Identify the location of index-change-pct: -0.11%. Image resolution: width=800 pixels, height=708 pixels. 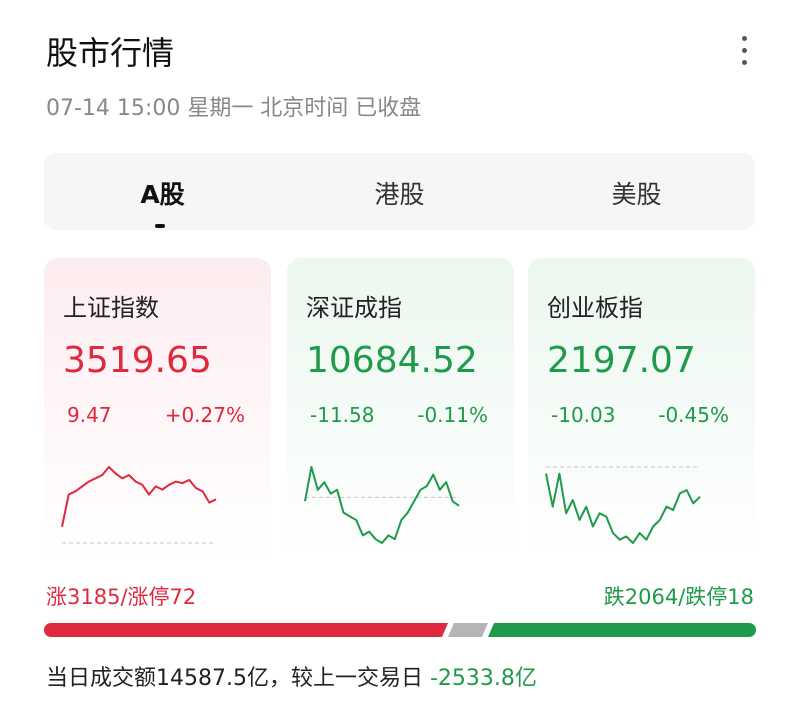
(452, 415).